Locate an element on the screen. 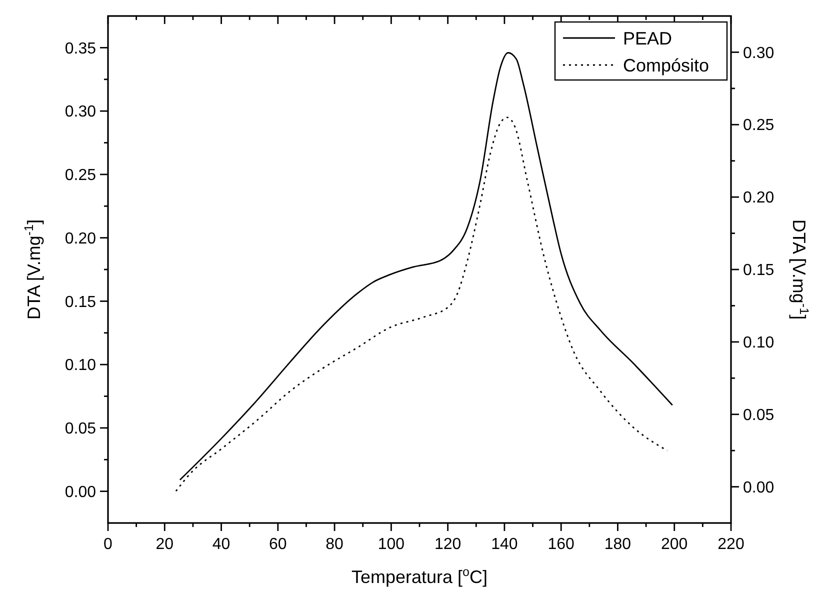 Image resolution: width=822 pixels, height=601 pixels. x-tick-label: 0 is located at coordinates (108, 544).